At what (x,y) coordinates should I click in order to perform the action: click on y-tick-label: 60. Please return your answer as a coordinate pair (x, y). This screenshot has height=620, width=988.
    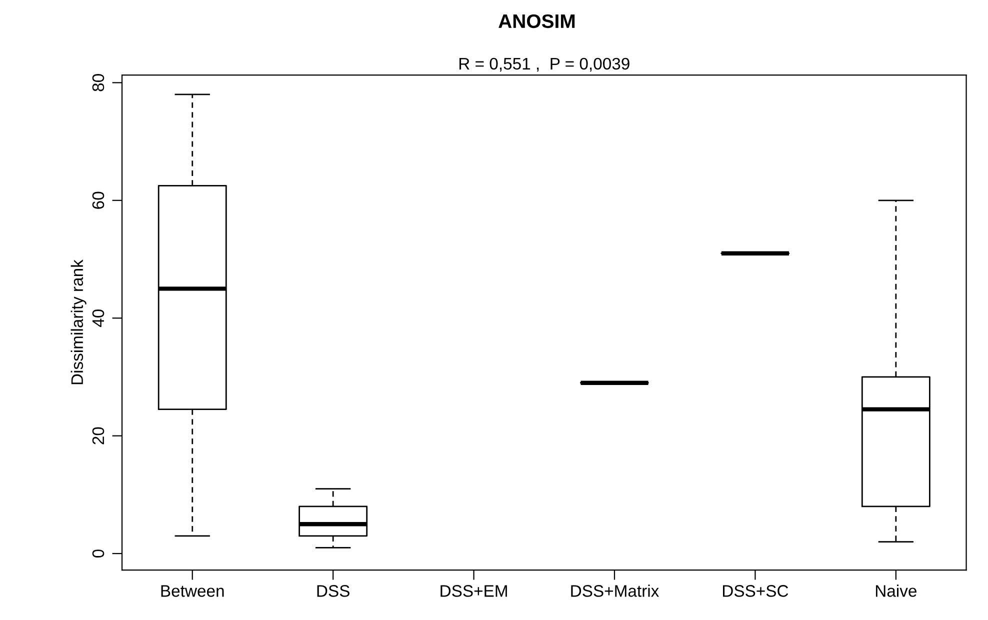
    Looking at the image, I should click on (98, 200).